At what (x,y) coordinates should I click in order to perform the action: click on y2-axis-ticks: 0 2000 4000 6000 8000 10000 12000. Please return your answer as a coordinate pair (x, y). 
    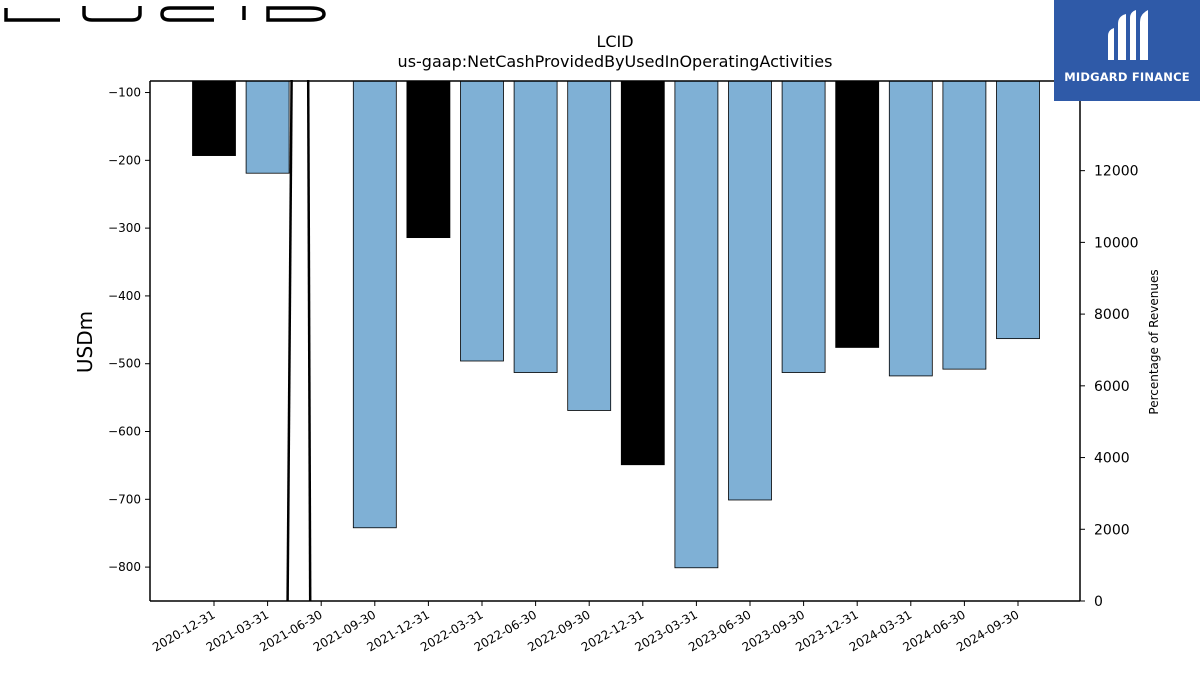
    Looking at the image, I should click on (1109, 387).